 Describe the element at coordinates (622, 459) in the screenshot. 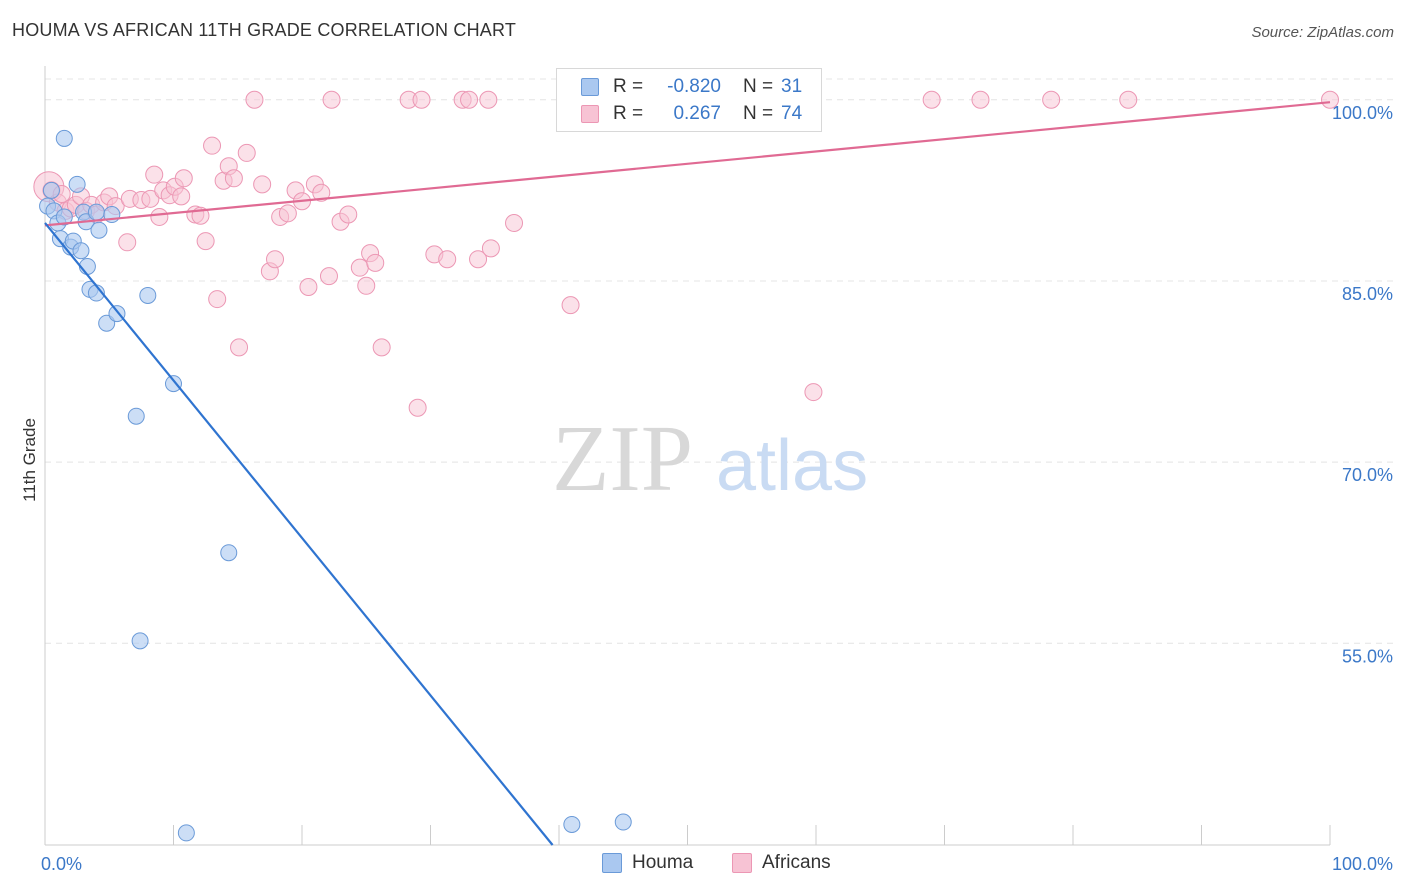

I see `watermark-zip: ZIP` at that location.